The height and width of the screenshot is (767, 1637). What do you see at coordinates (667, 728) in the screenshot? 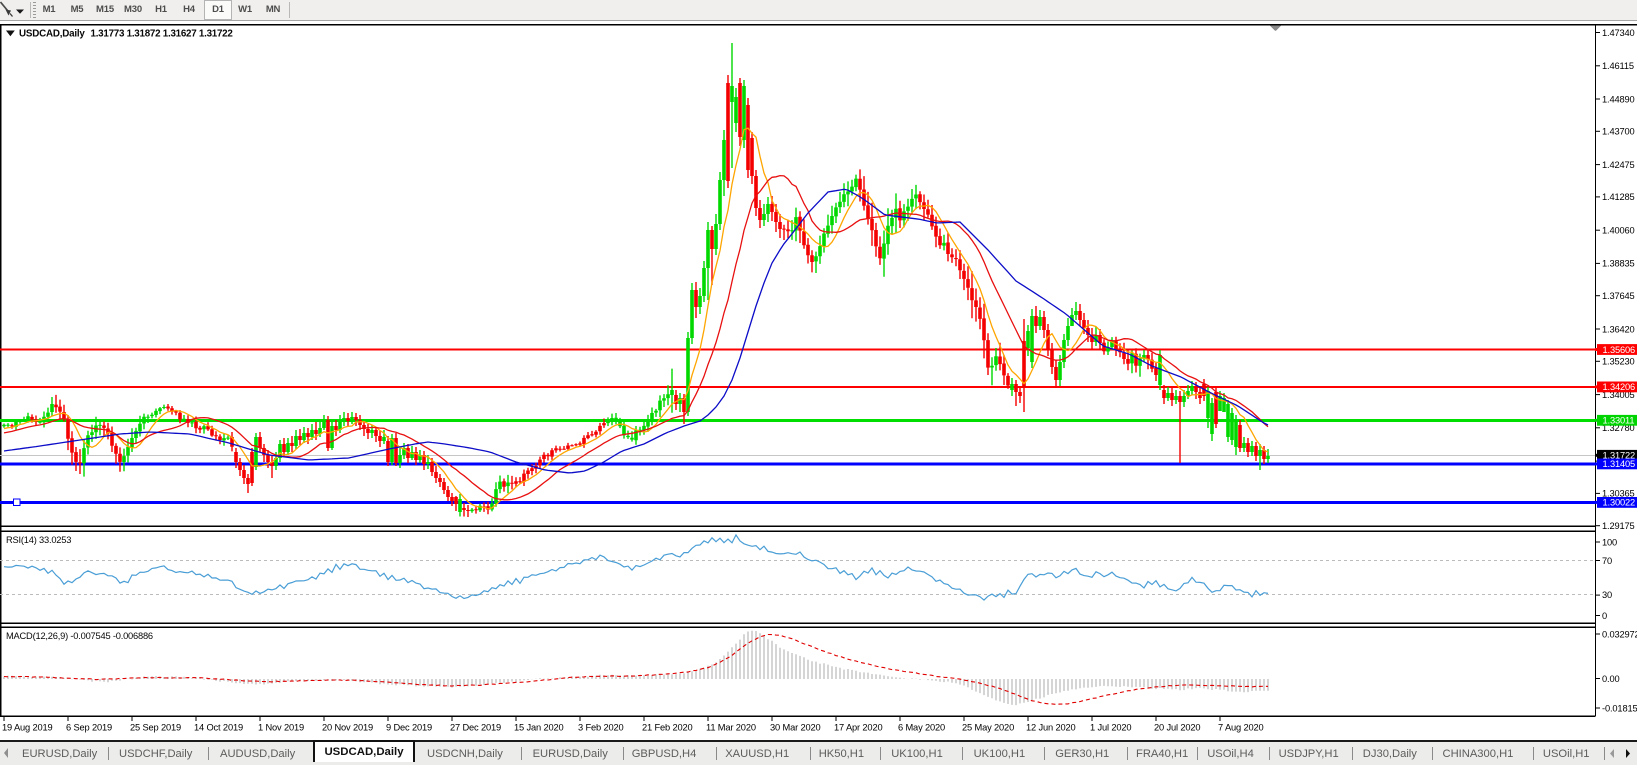
I see `svg-text: 21 Feb 2020` at bounding box center [667, 728].